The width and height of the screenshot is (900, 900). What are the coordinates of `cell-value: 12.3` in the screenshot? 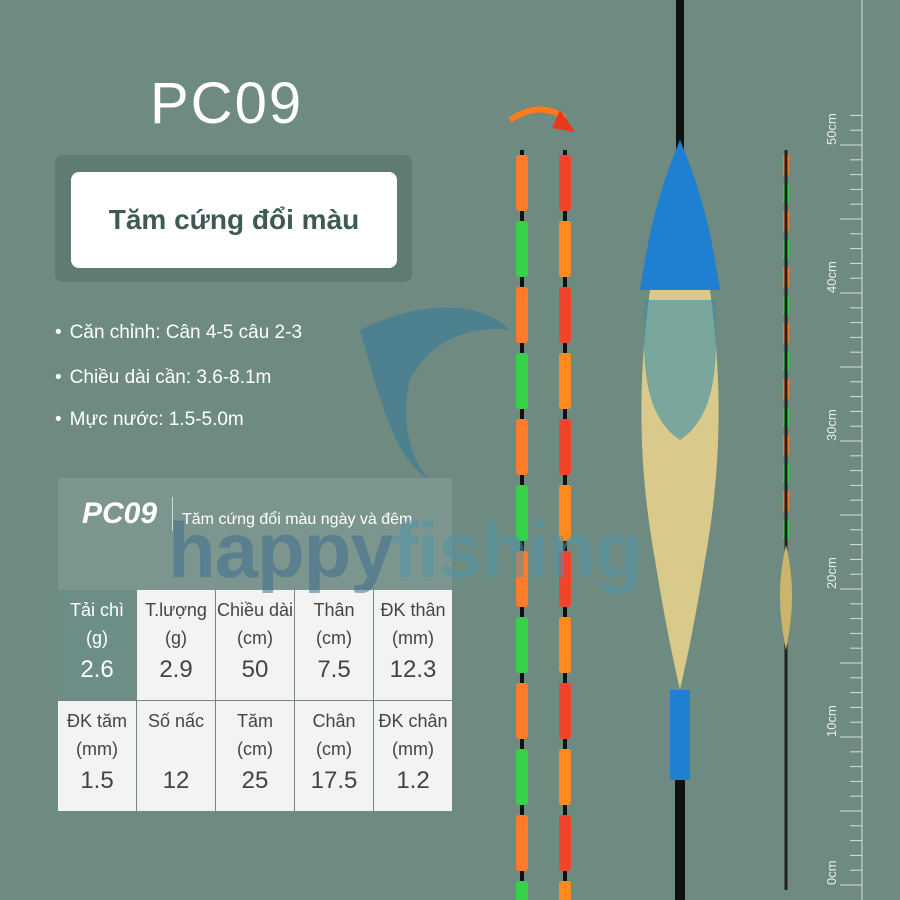 It's located at (413, 669).